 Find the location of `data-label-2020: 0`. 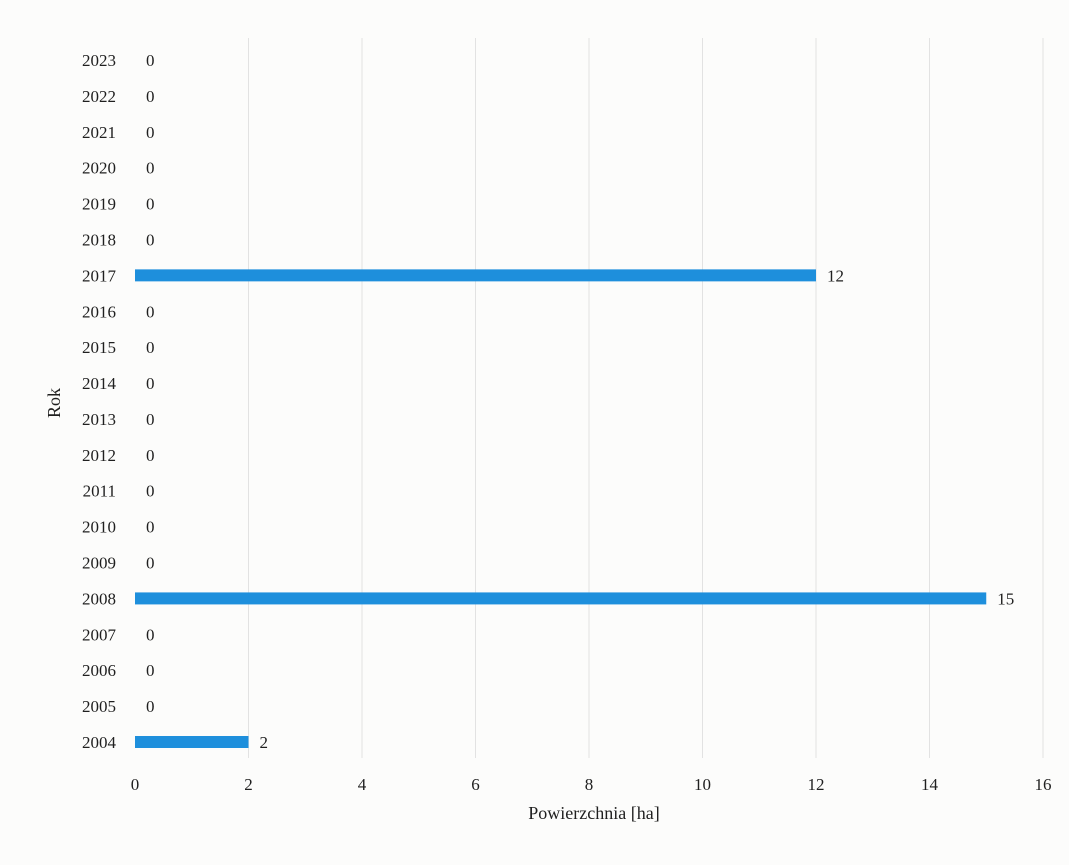

data-label-2020: 0 is located at coordinates (150, 168).